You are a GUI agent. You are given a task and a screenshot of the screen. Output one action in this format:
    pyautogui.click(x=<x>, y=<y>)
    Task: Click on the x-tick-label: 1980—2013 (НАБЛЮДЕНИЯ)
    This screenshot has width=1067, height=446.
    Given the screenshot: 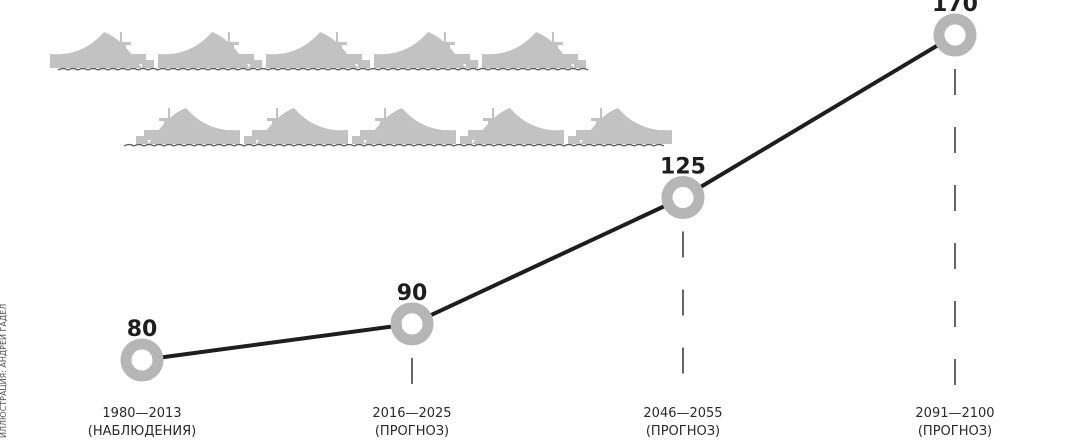 What is the action you would take?
    pyautogui.click(x=142, y=422)
    